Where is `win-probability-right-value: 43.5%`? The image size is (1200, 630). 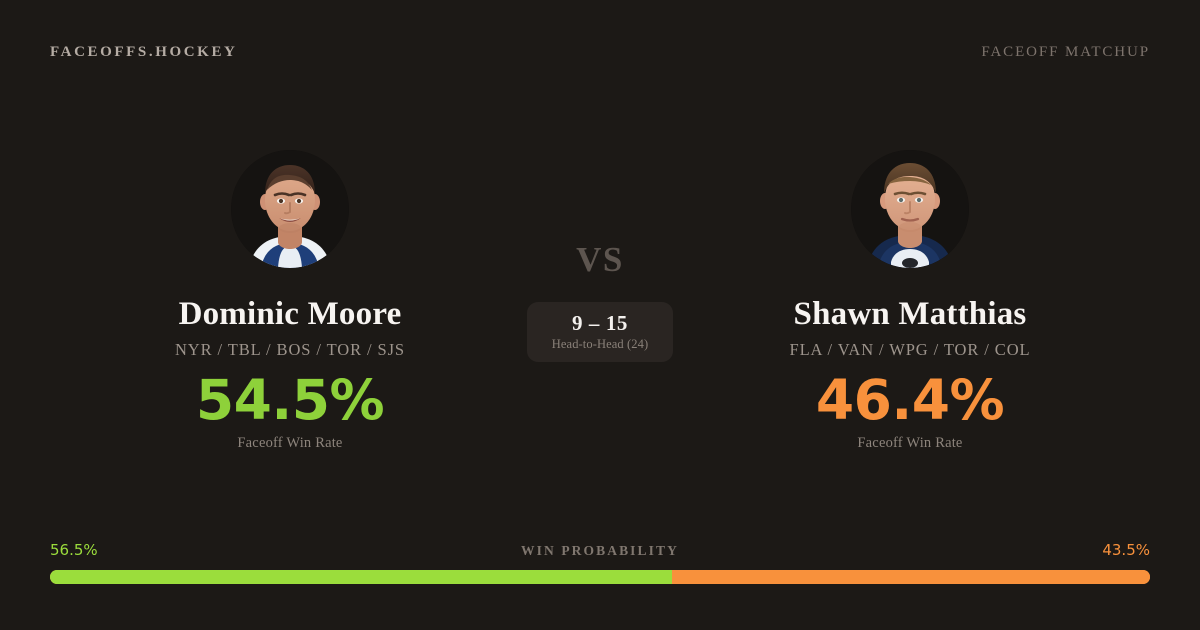
win-probability-right-value: 43.5% is located at coordinates (1126, 550).